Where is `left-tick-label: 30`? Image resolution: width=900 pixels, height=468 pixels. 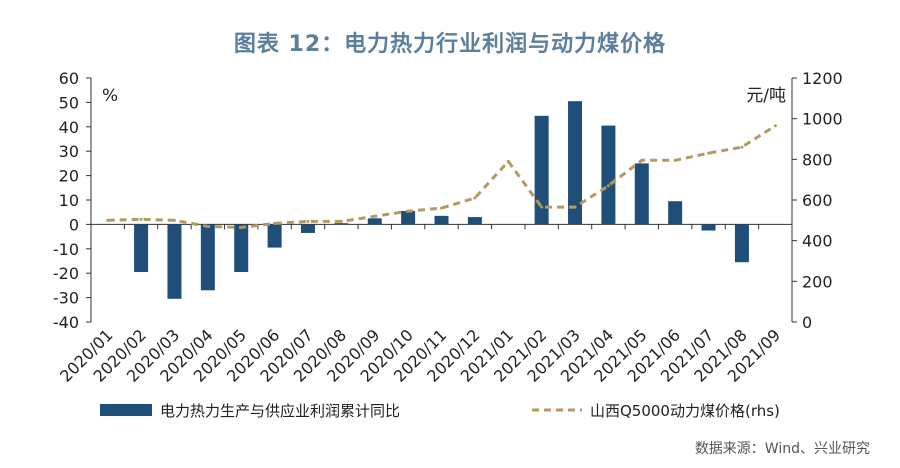
left-tick-label: 30 is located at coordinates (69, 151).